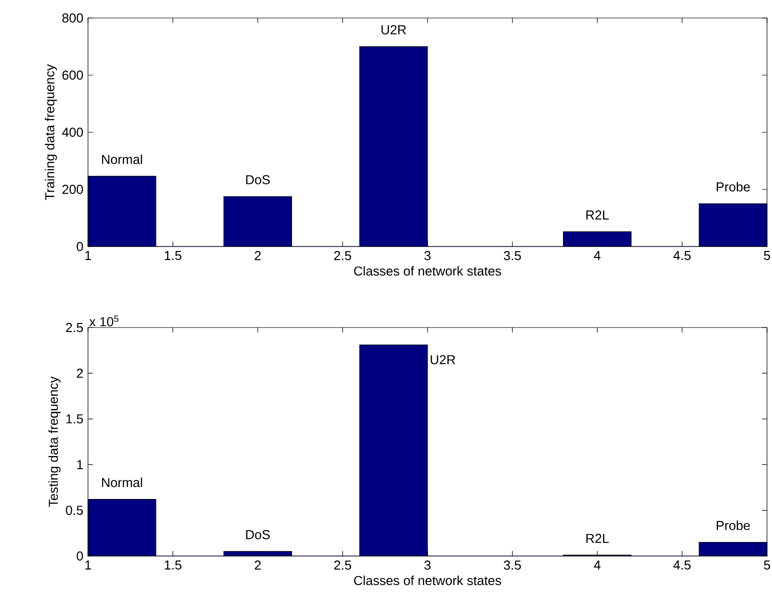 The image size is (772, 610). Describe the element at coordinates (80, 465) in the screenshot. I see `y-tick-label: 1` at that location.